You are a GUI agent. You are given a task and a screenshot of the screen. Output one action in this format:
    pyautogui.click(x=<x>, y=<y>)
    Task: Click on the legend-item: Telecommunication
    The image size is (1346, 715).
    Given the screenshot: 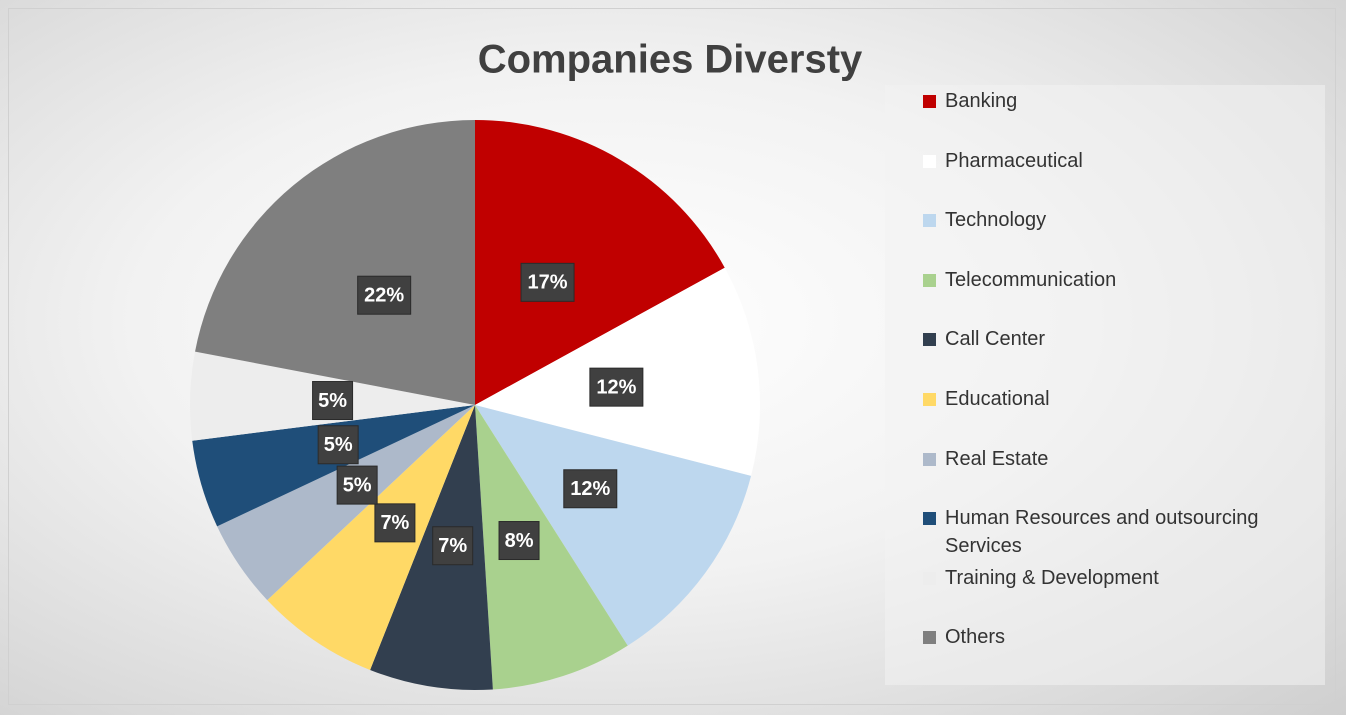 What is the action you would take?
    pyautogui.click(x=1113, y=280)
    